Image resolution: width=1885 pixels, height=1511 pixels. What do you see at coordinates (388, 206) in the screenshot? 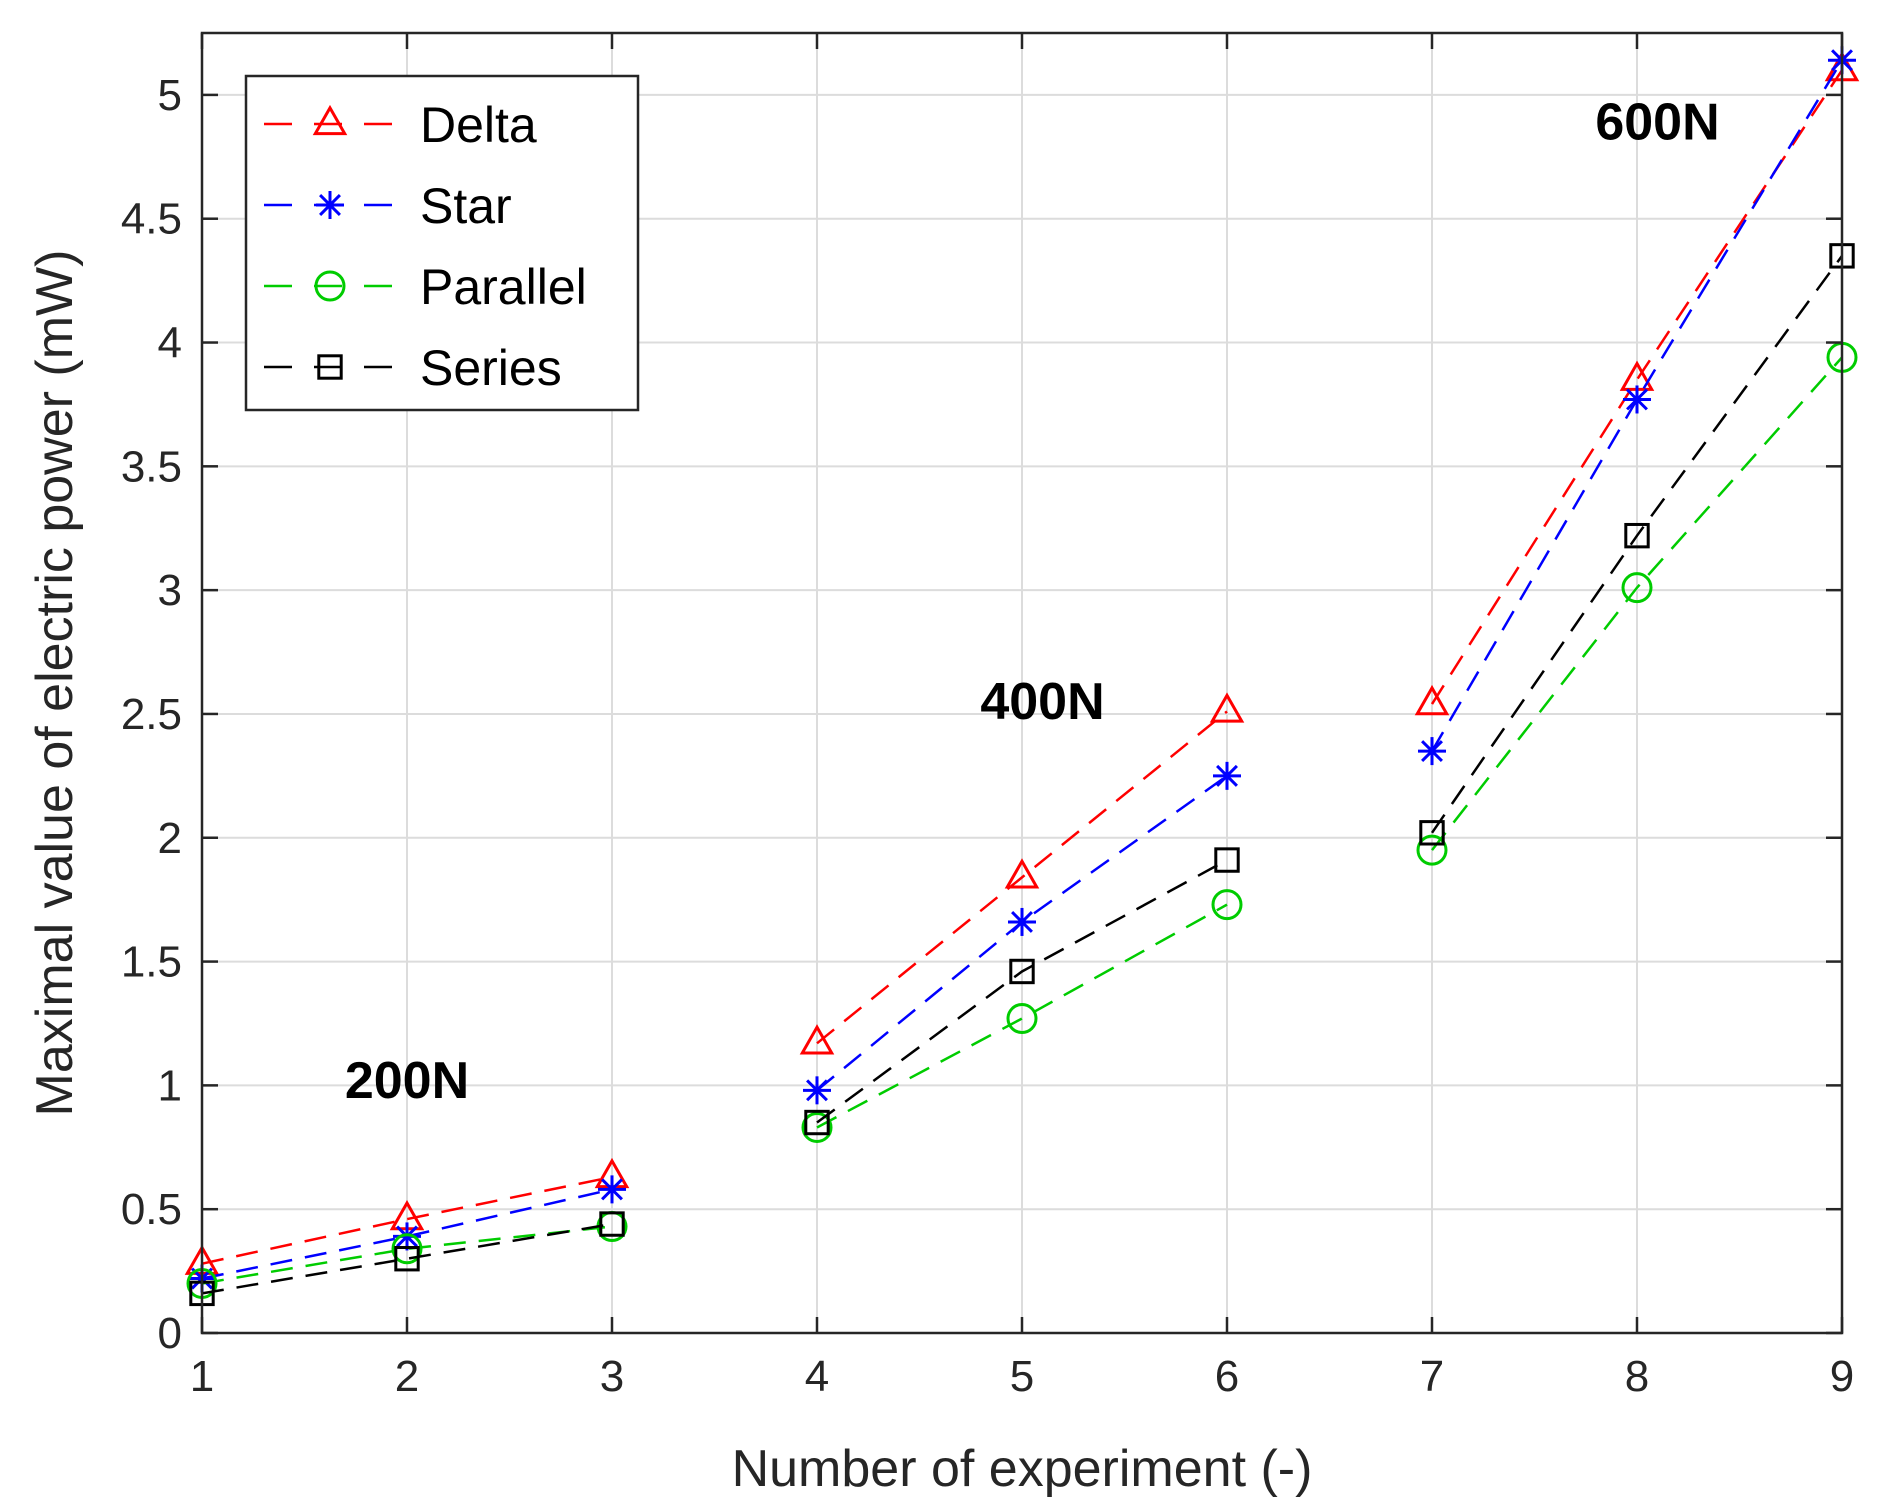
I see `legend-entry: Star` at bounding box center [388, 206].